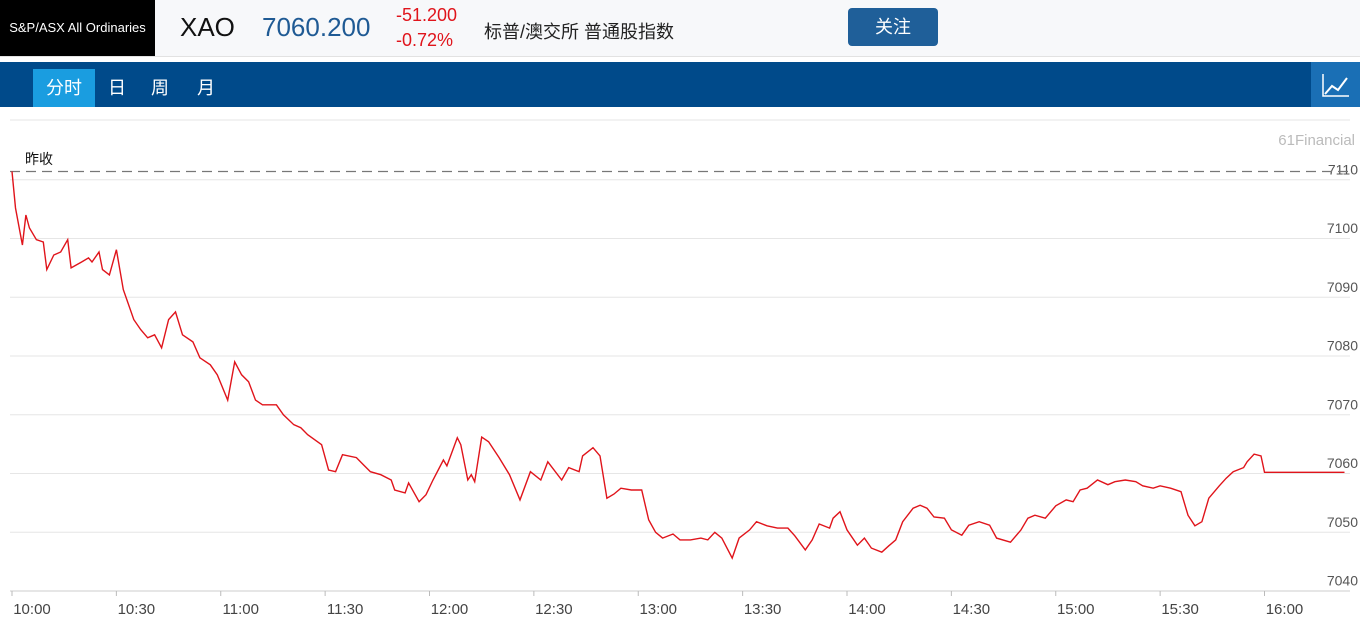 The image size is (1360, 629). What do you see at coordinates (137, 609) in the screenshot?
I see `x-tick-label: 10:30` at bounding box center [137, 609].